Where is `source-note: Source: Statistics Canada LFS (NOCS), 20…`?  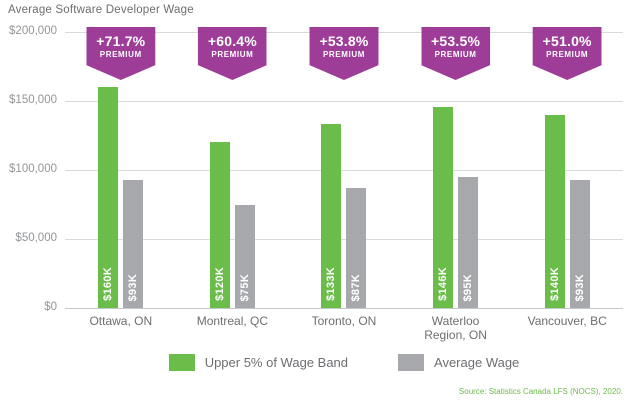
source-note: Source: Statistics Canada LFS (NOCS), 20… is located at coordinates (540, 391).